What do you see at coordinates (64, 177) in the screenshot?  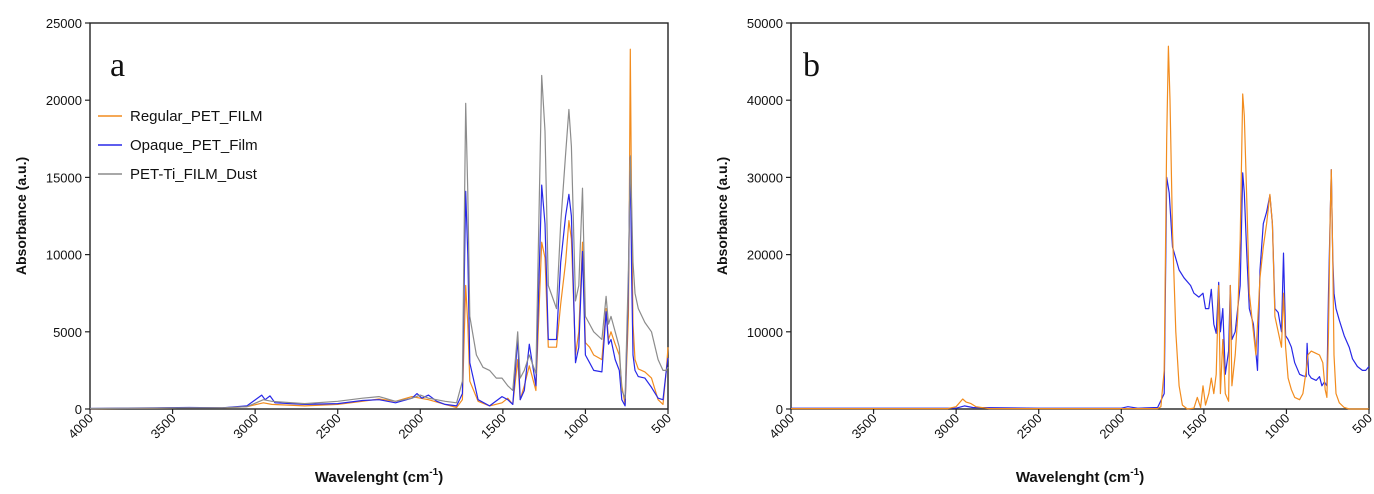 I see `y-tick-label: 15000` at bounding box center [64, 177].